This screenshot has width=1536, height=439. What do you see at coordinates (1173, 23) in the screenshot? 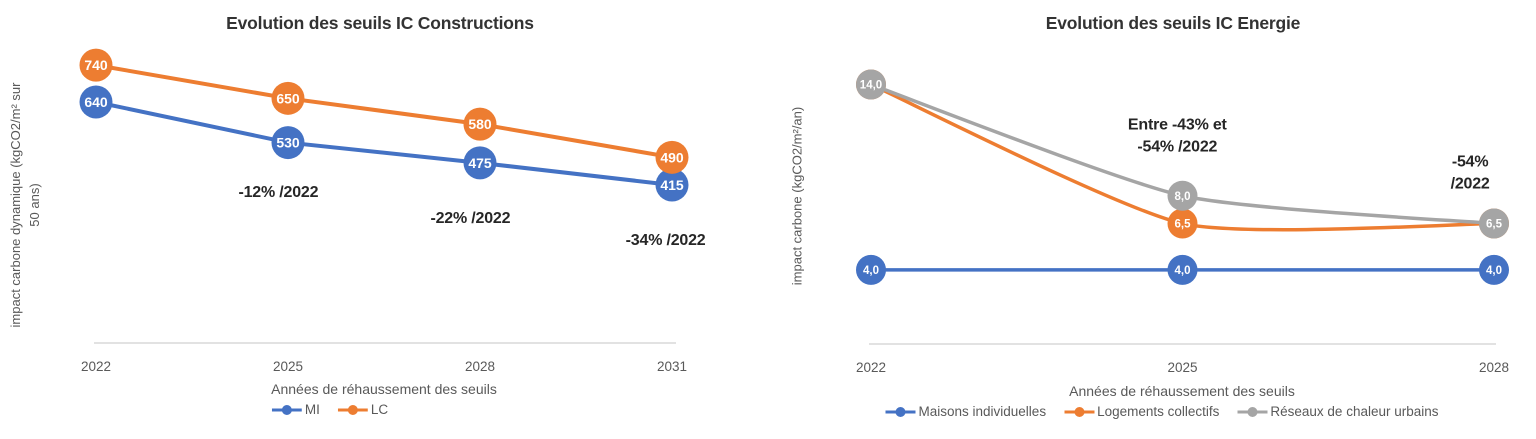
I see `chart-title: Evolution des seuils IC Energie` at bounding box center [1173, 23].